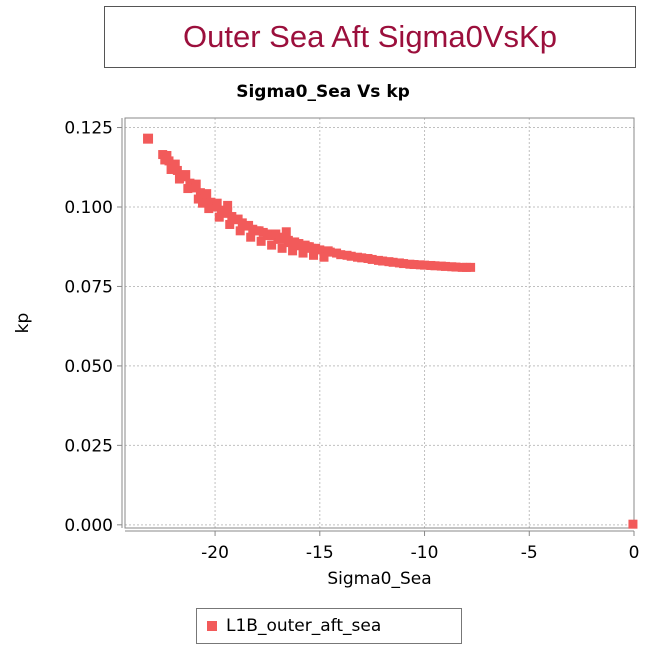 This screenshot has height=649, width=646. What do you see at coordinates (88, 129) in the screenshot?
I see `y-tick-label: 0.125` at bounding box center [88, 129].